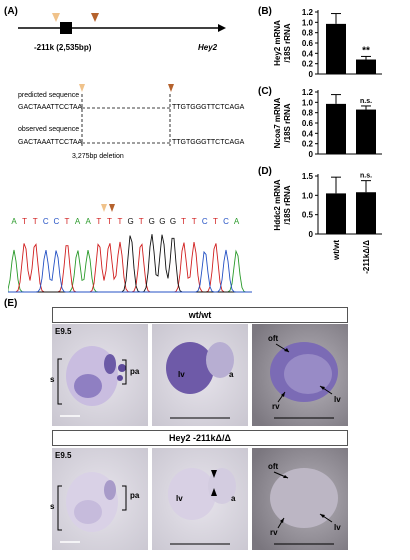 The width and height of the screenshot is (410, 560). Describe the element at coordinates (308, 176) in the screenshot. I see `y-tick-label: 1.5` at that location.